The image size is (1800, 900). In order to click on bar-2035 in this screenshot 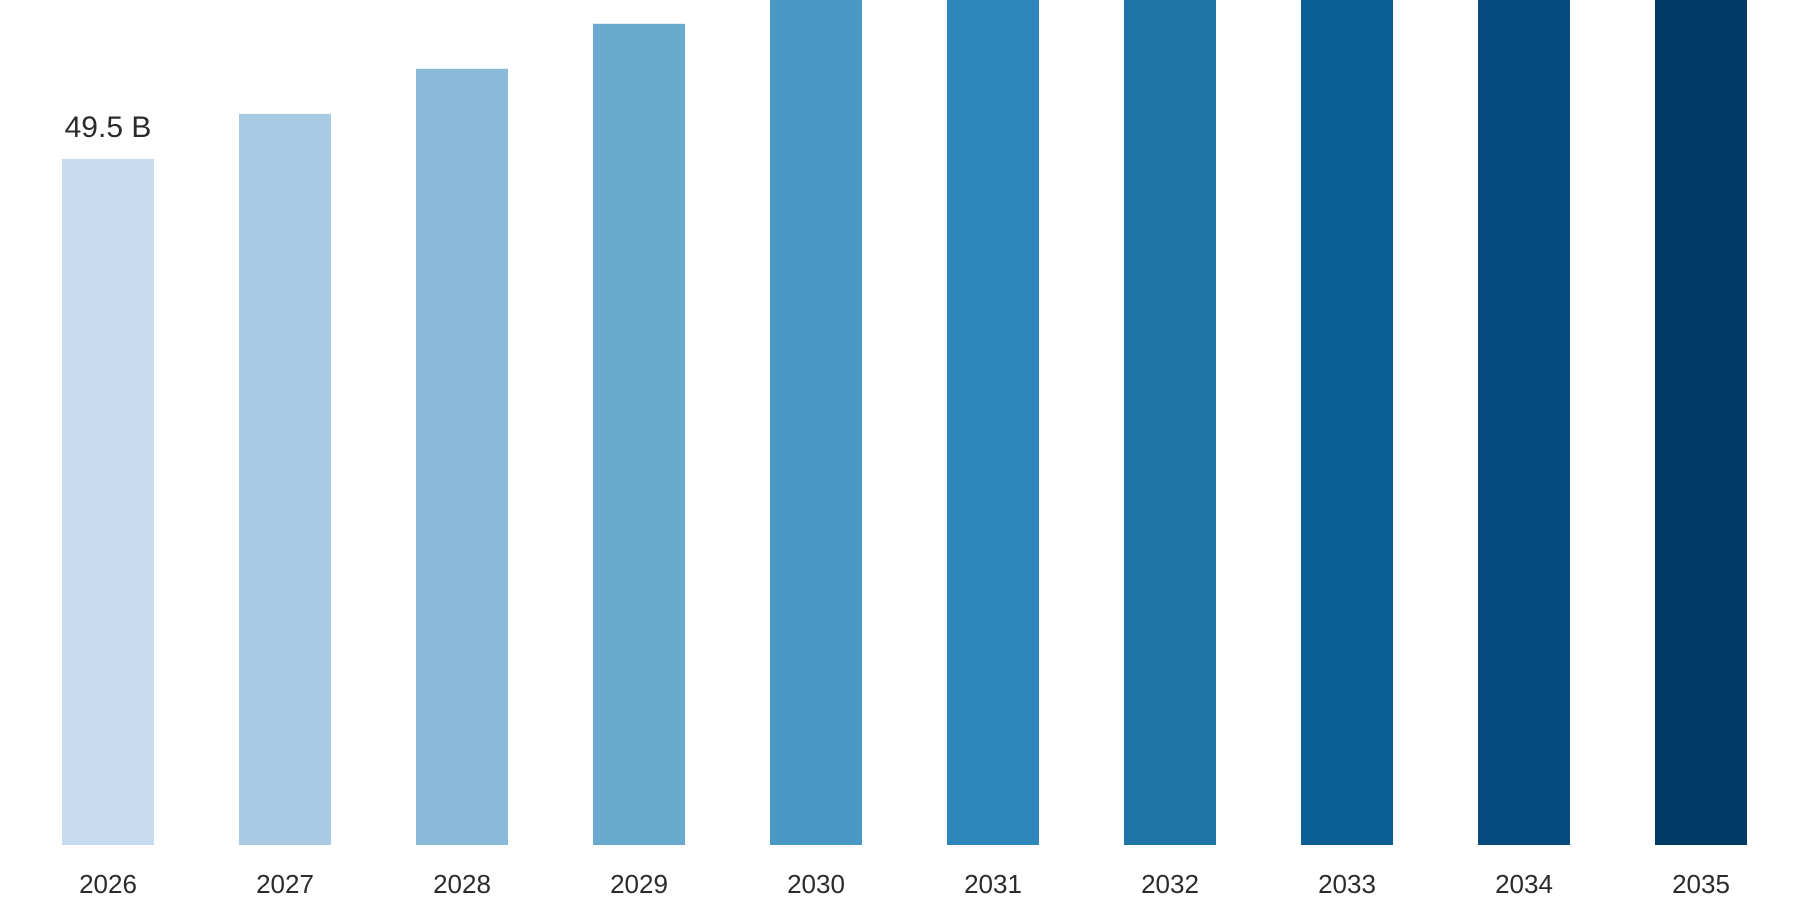, I will do `click(1701, 422)`.